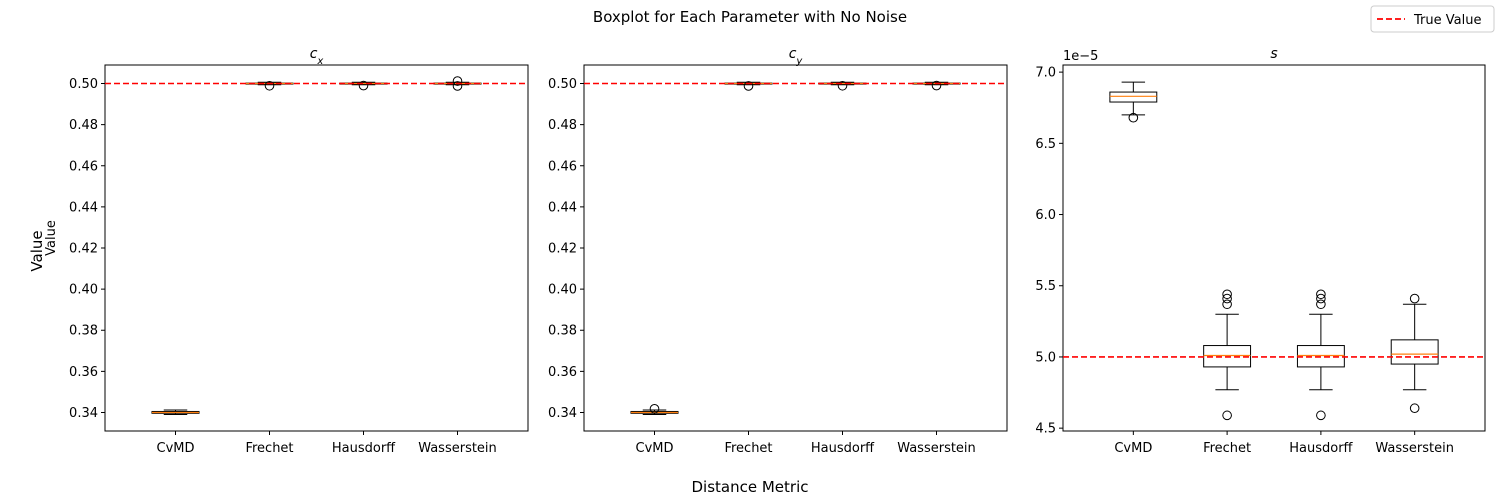  Describe the element at coordinates (1080, 56) in the screenshot. I see `y-offset-text: 1e−5` at that location.